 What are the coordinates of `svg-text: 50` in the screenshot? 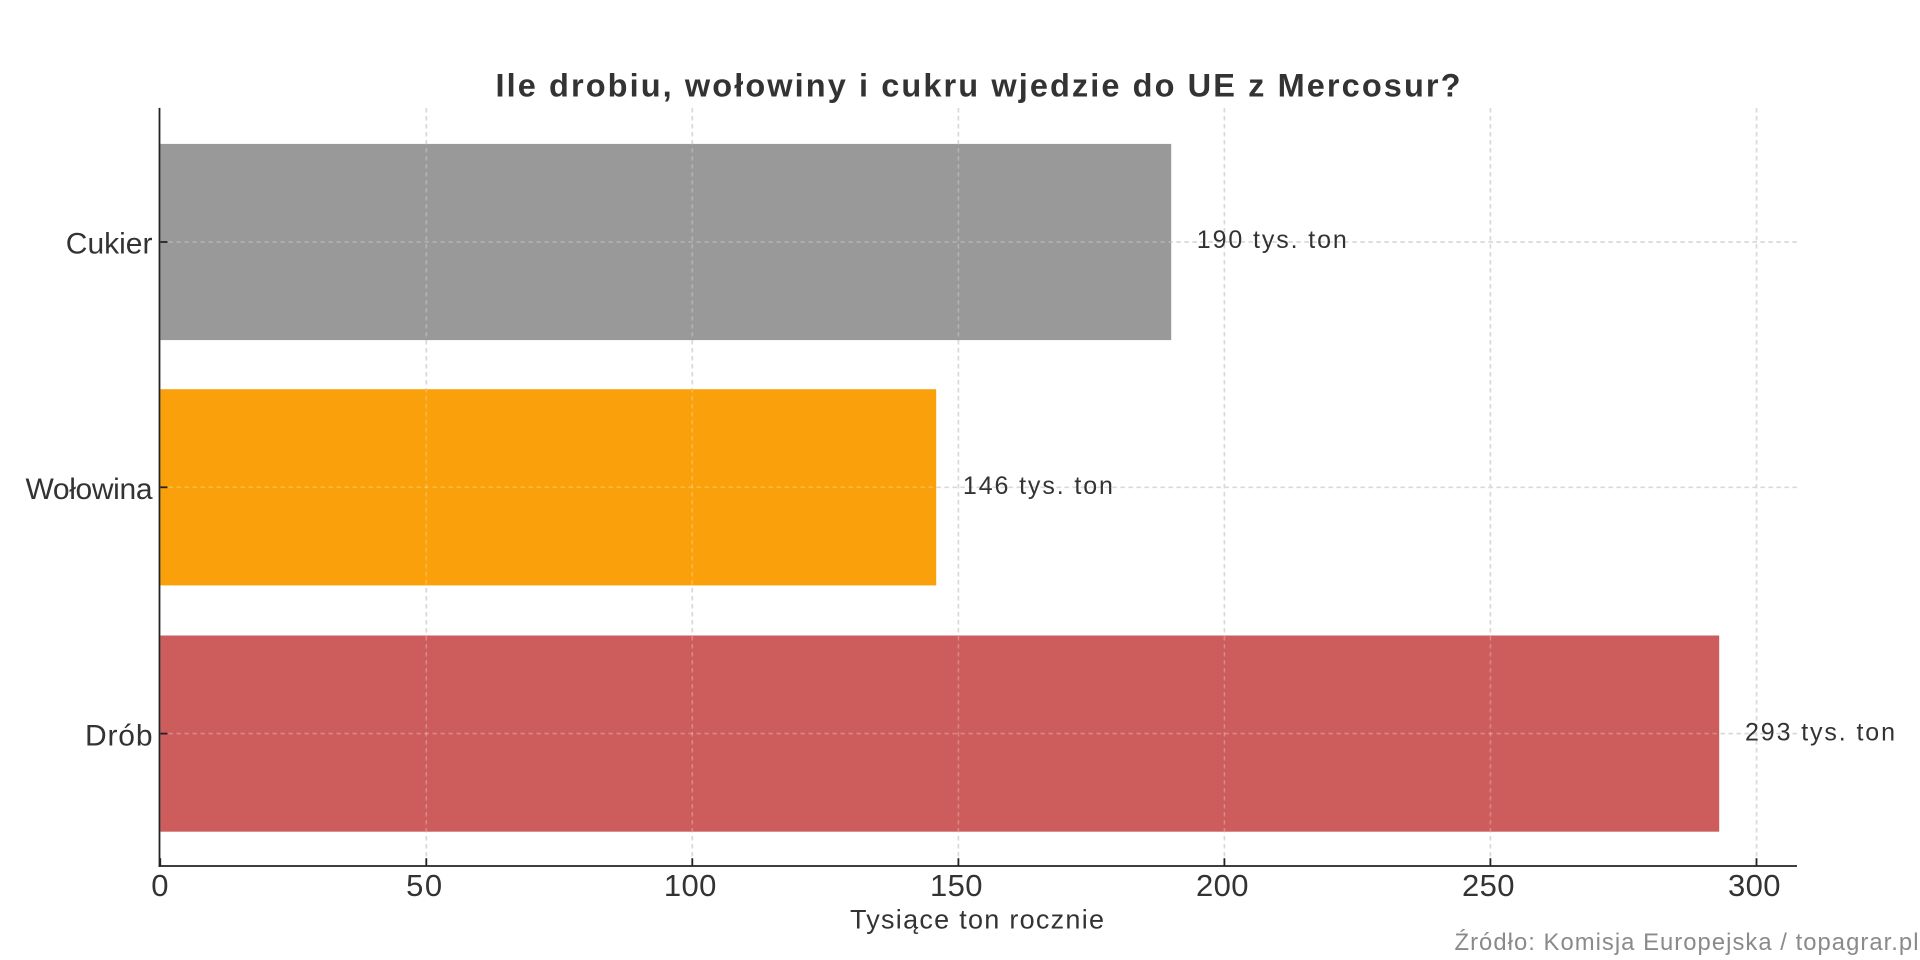 It's located at (424, 885).